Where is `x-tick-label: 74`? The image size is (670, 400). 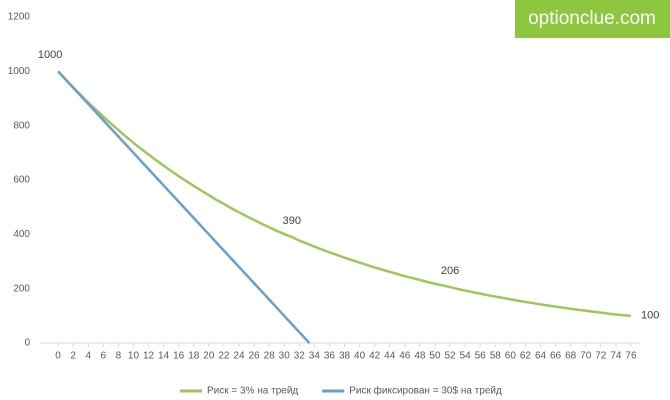 x-tick-label: 74 is located at coordinates (616, 356).